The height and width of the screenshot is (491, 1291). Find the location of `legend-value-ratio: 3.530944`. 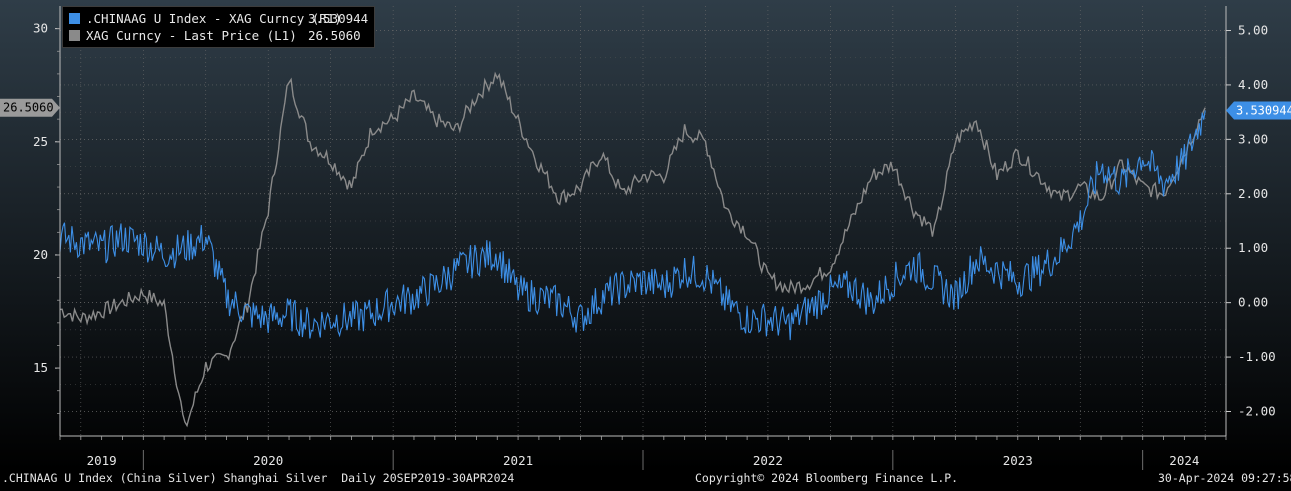

legend-value-ratio: 3.530944 is located at coordinates (338, 18).